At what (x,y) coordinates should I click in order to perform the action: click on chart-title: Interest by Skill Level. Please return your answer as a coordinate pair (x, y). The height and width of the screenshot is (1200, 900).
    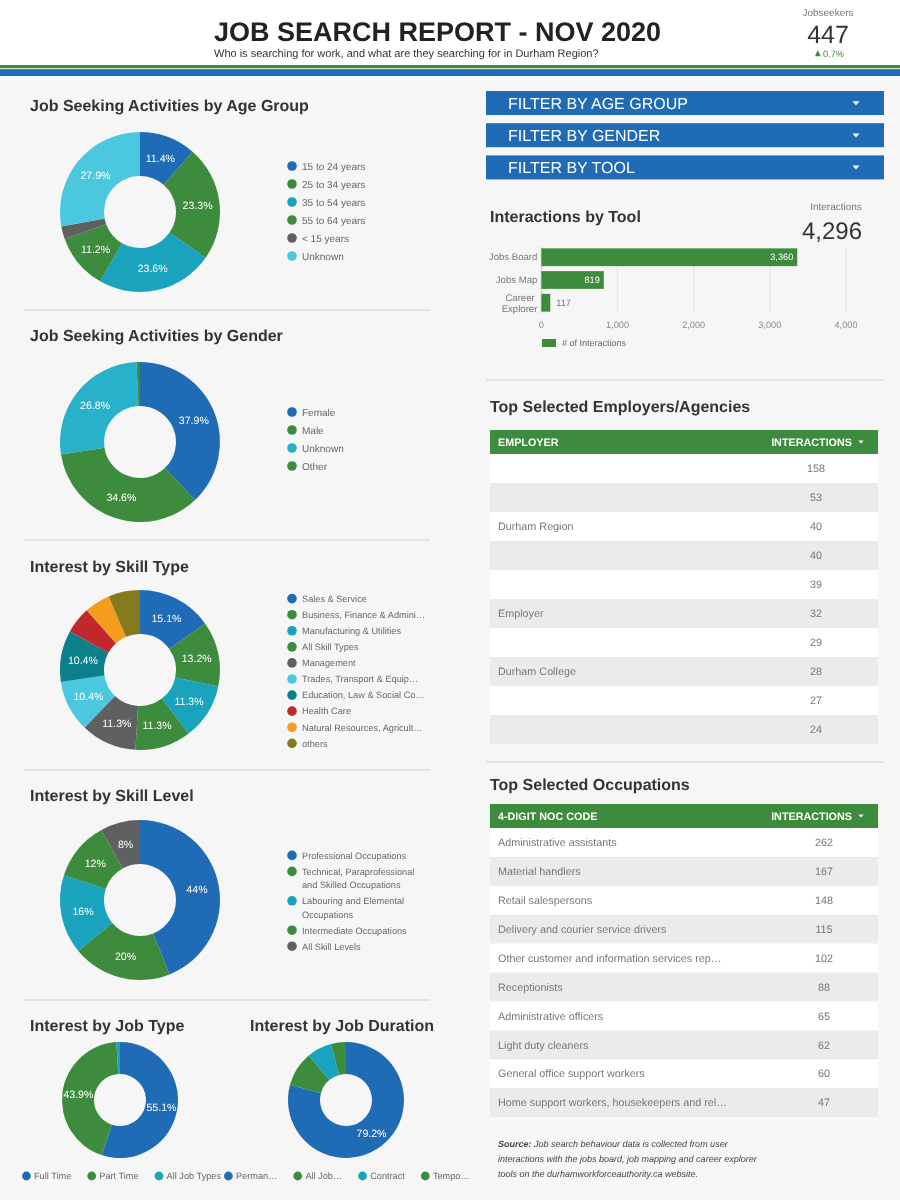
    Looking at the image, I should click on (112, 796).